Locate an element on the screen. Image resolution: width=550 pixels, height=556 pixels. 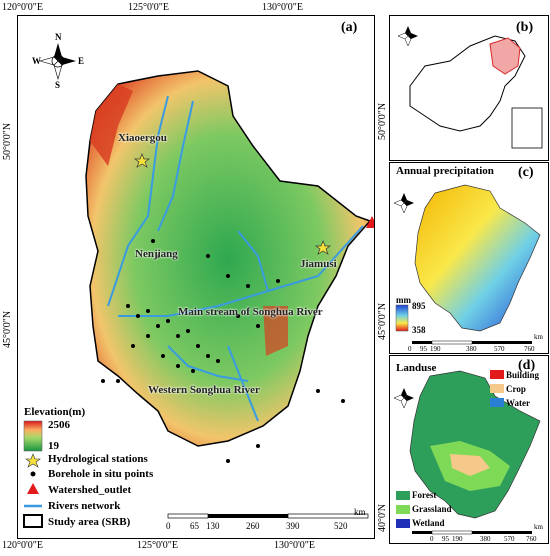
legend-building-swatch is located at coordinates (497, 374).